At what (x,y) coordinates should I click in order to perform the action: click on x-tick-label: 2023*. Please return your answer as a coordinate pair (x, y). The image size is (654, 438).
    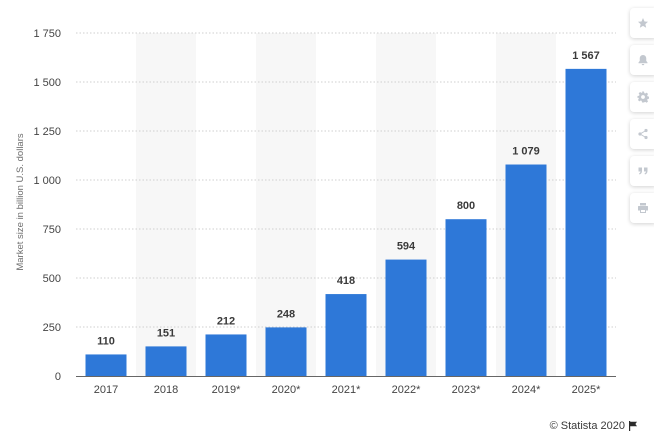
    Looking at the image, I should click on (466, 390).